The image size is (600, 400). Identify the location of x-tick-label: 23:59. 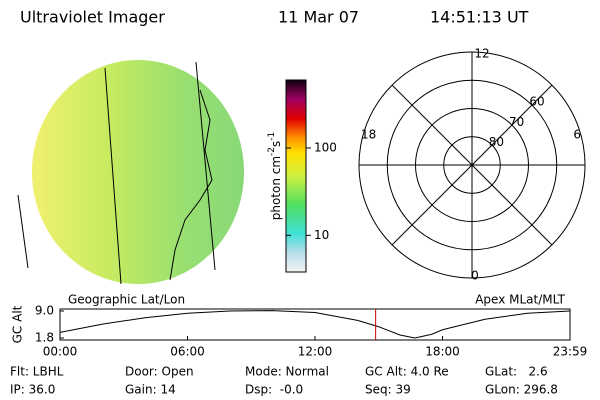
(570, 352).